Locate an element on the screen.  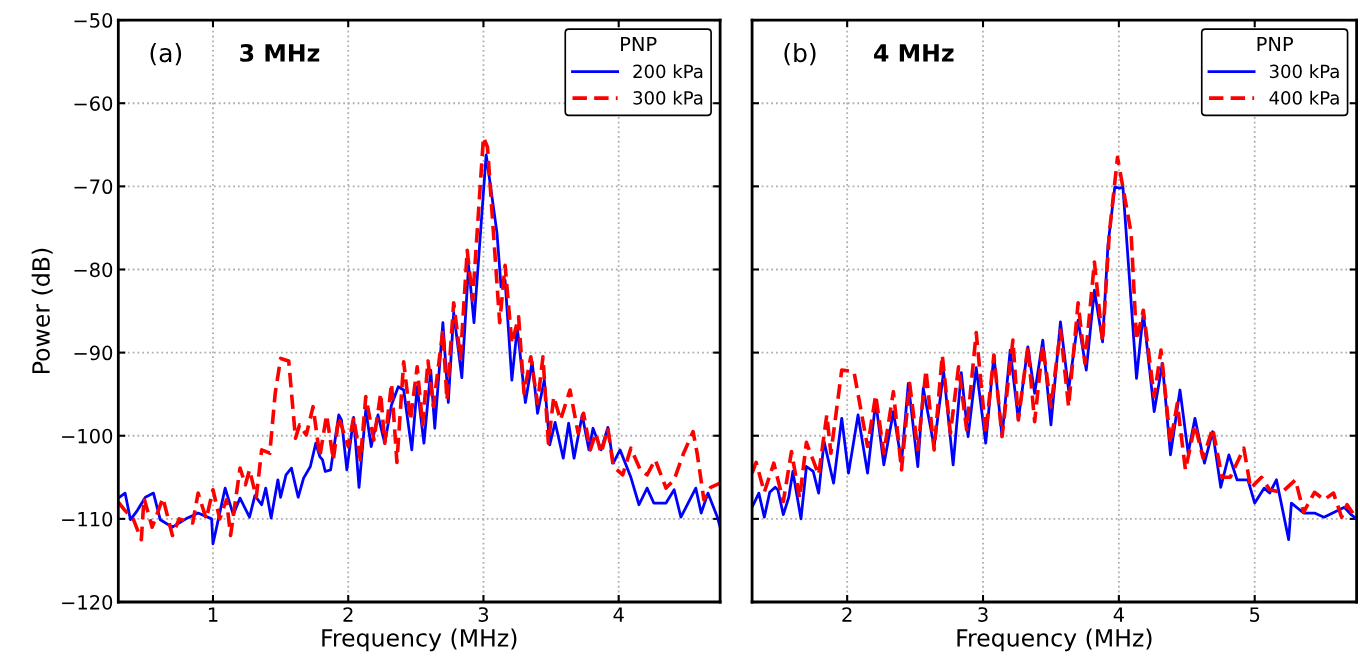
x-tick-label: 1 is located at coordinates (213, 614).